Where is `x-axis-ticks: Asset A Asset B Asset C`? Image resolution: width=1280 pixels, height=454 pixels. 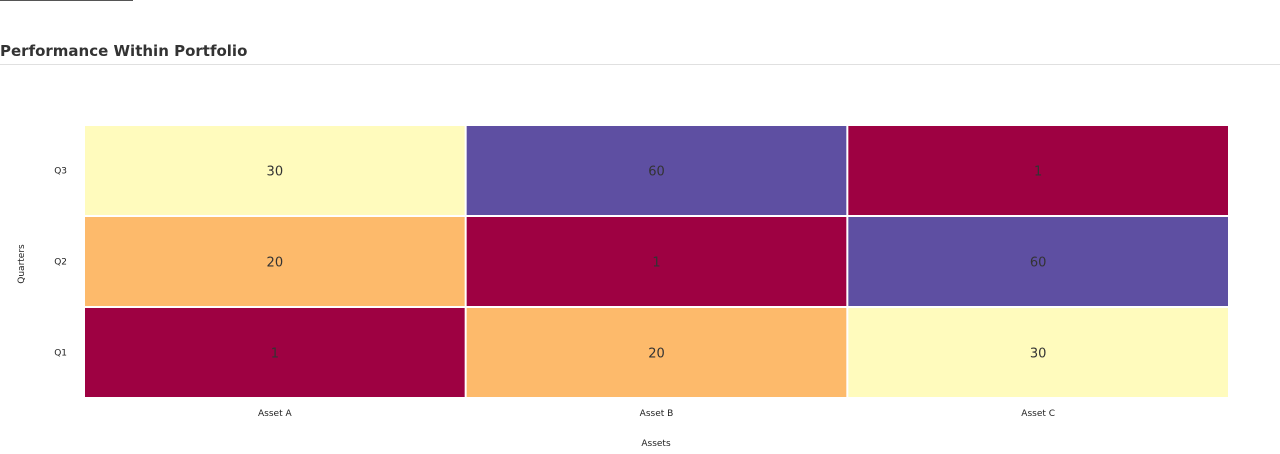 x-axis-ticks: Asset A Asset B Asset C is located at coordinates (656, 414).